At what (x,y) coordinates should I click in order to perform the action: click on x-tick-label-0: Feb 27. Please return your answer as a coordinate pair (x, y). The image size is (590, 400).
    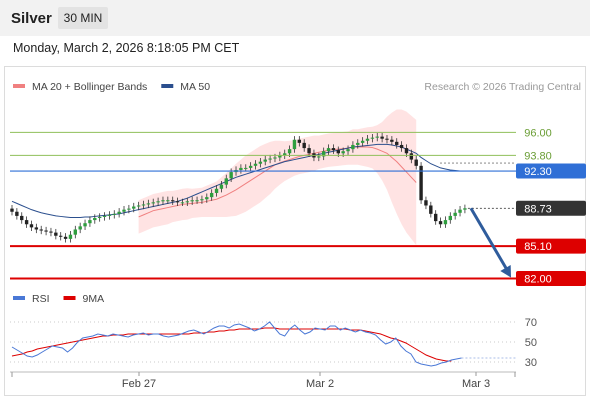
    Looking at the image, I should click on (139, 384).